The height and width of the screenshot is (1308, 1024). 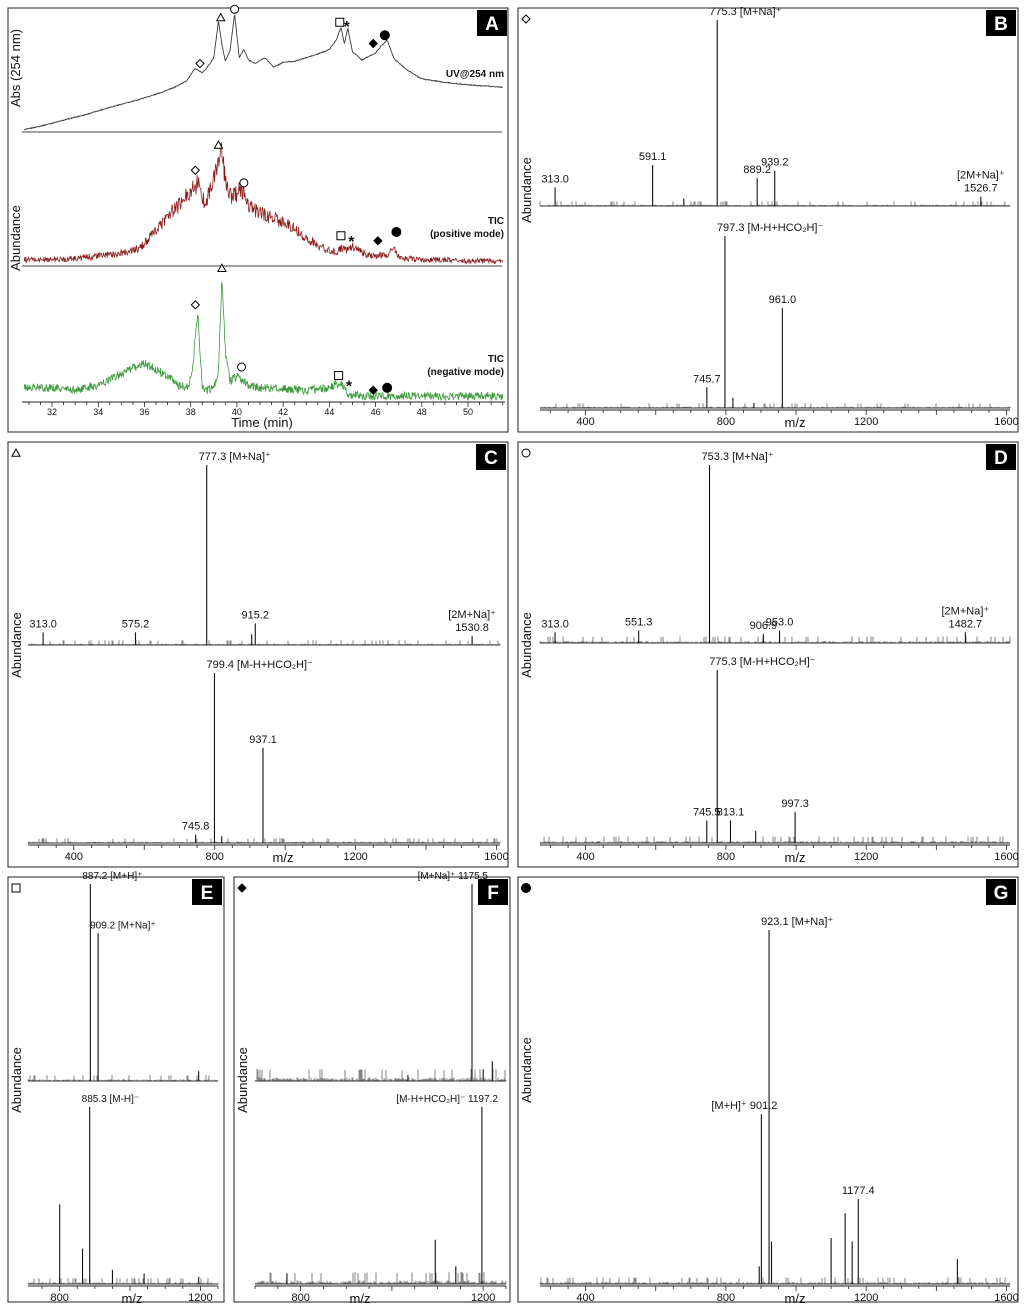 I want to click on peak-label: 799.4 [M-H+HCO₂H]⁻, so click(x=259, y=665).